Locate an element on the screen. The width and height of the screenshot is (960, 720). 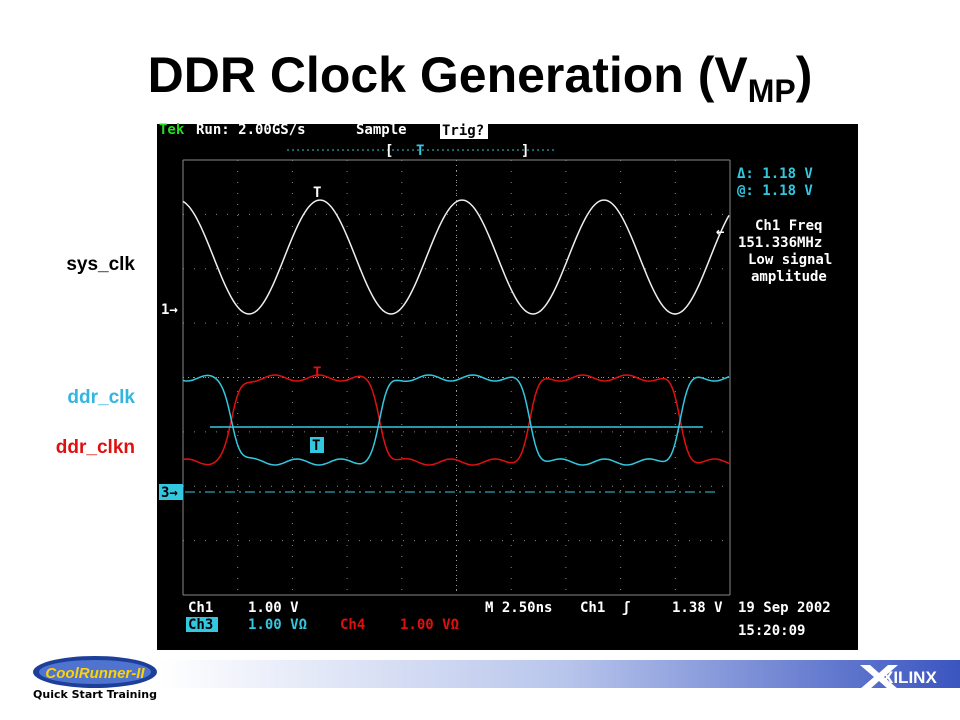
channel-box is located at coordinates (202, 624).